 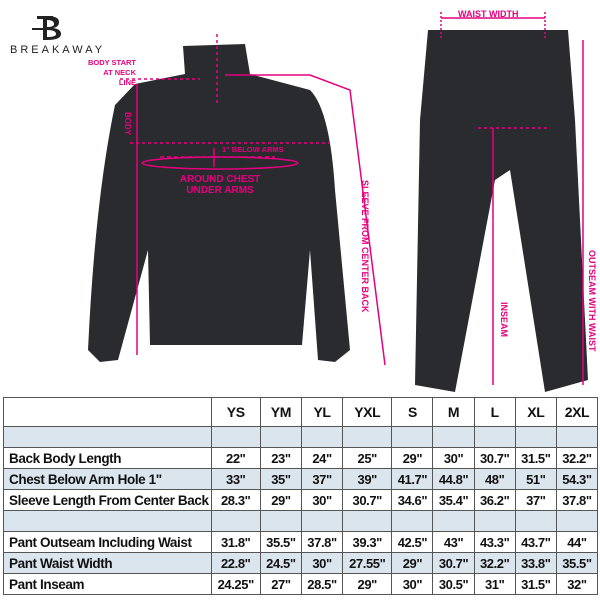 What do you see at coordinates (494, 479) in the screenshot?
I see `measurement-cell: 48"` at bounding box center [494, 479].